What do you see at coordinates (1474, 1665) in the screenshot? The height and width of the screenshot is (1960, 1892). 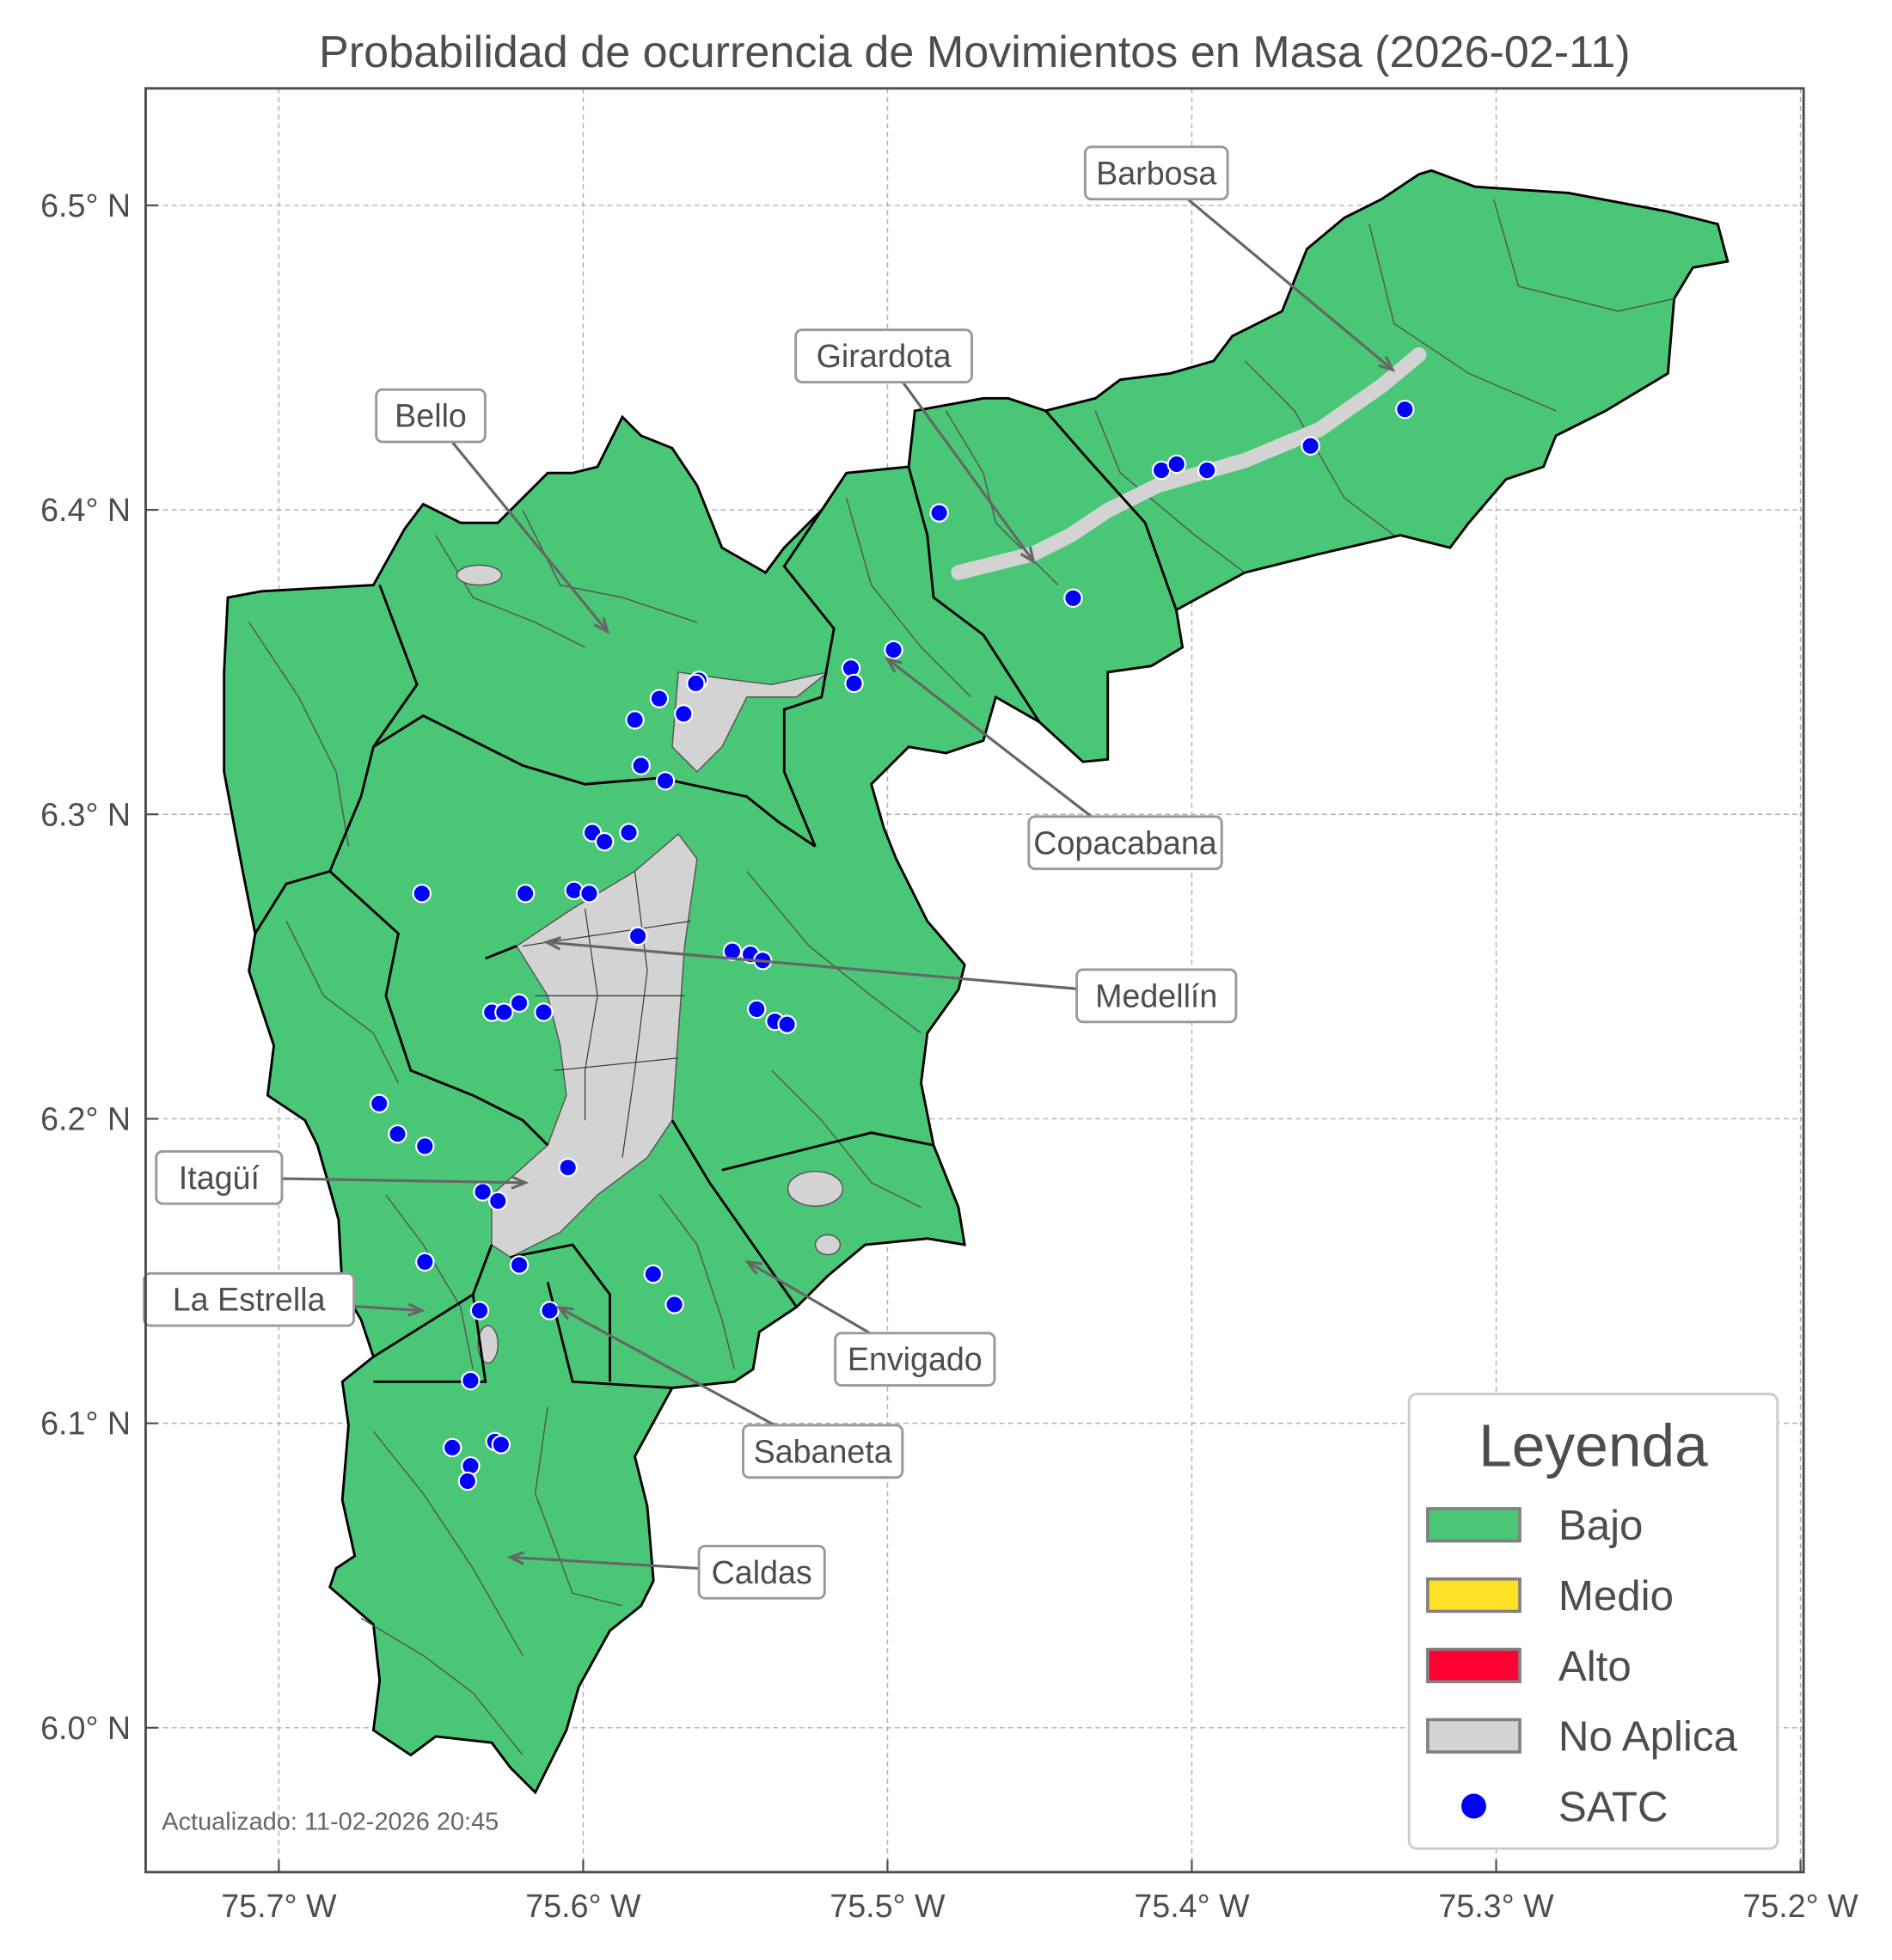 I see `legend-swatch-alto` at bounding box center [1474, 1665].